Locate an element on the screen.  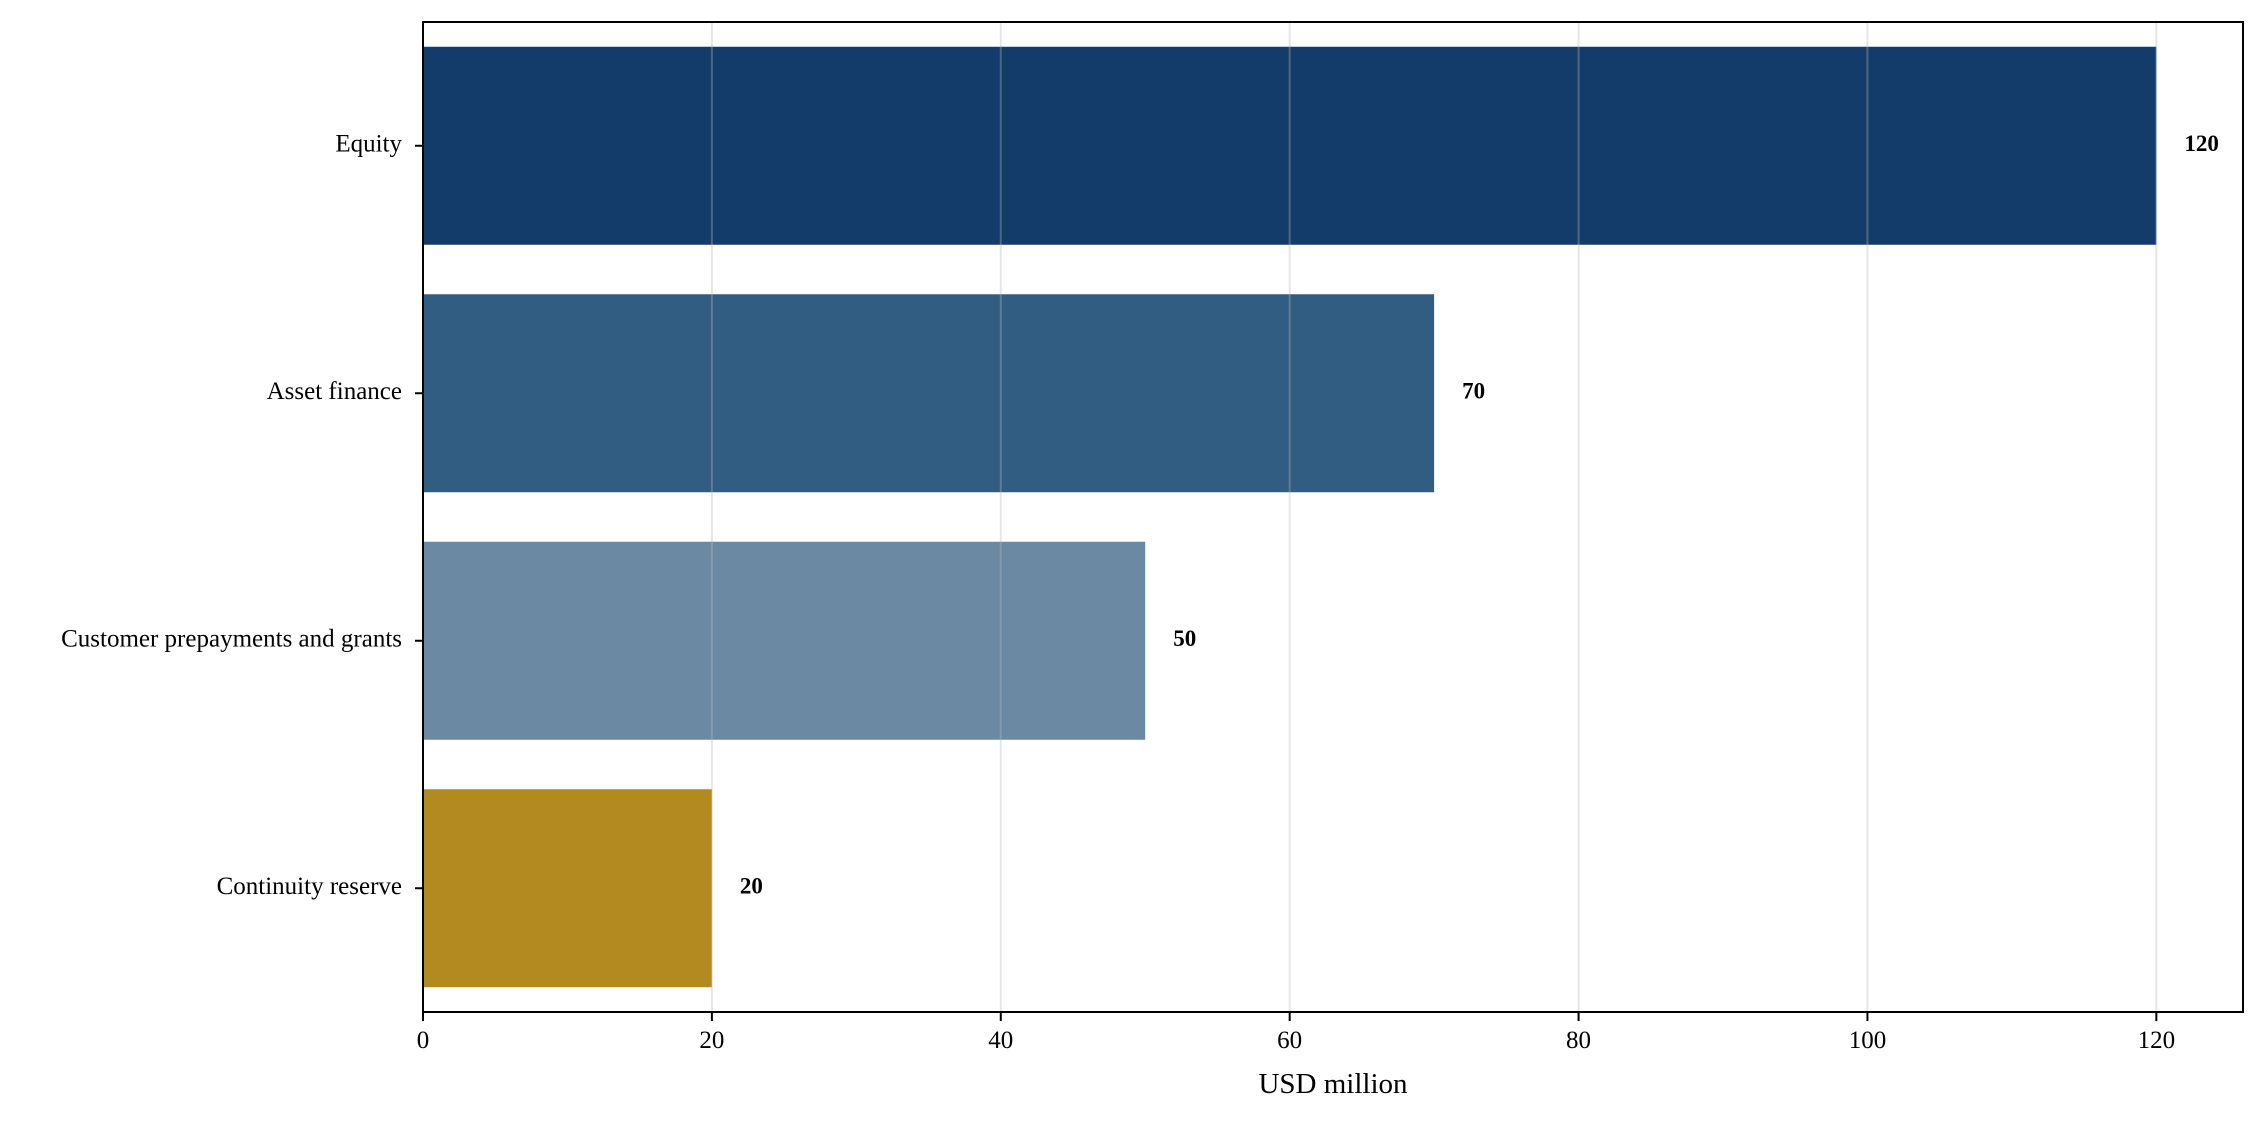
x-tick-label-4: 80 is located at coordinates (1578, 1040).